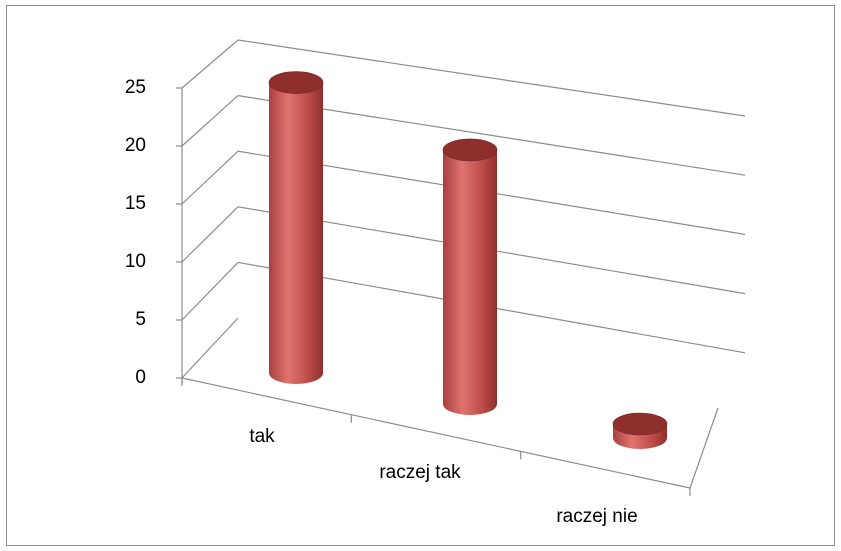 This screenshot has height=551, width=841. What do you see at coordinates (140, 377) in the screenshot?
I see `y-tick-label: 0` at bounding box center [140, 377].